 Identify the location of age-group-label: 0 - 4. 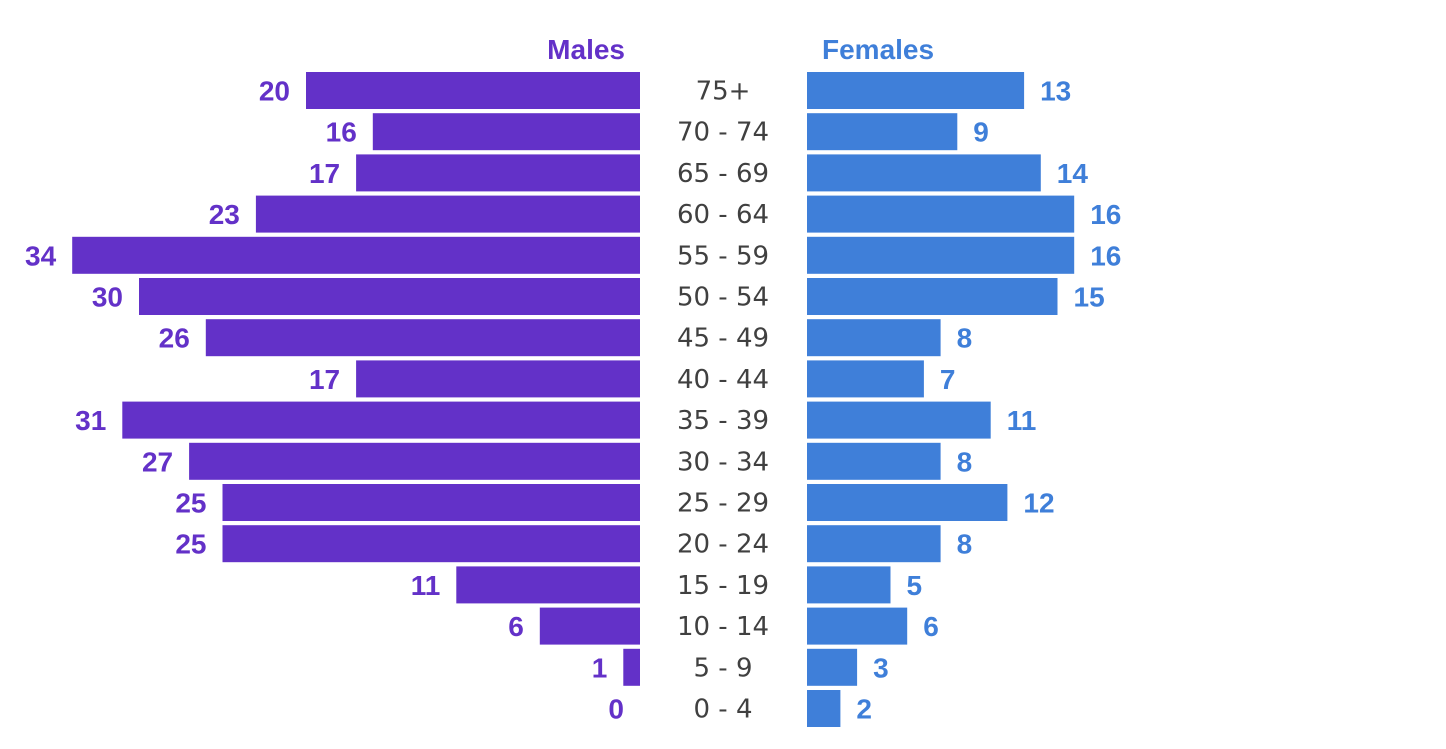
(723, 710).